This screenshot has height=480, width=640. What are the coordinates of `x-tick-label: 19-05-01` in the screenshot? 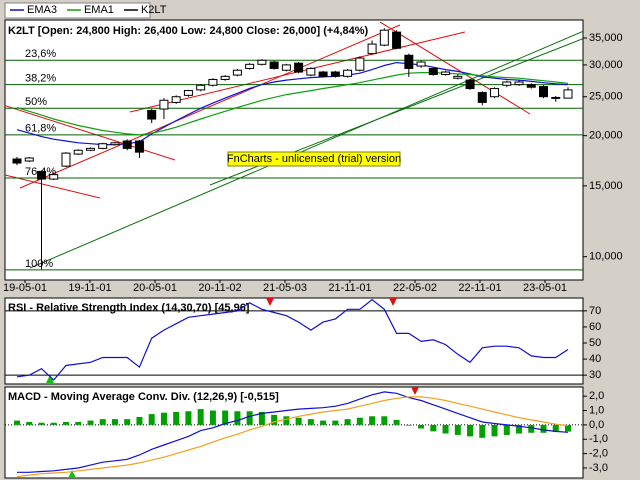 It's located at (25, 288).